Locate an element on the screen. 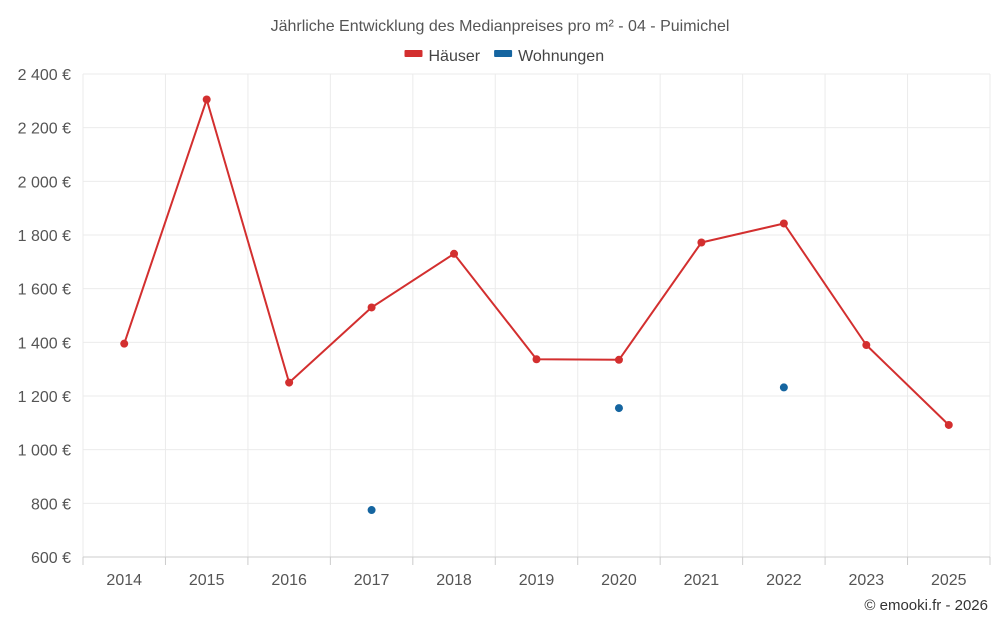 The height and width of the screenshot is (625, 1000). y-tick-label: 800 € is located at coordinates (51, 504).